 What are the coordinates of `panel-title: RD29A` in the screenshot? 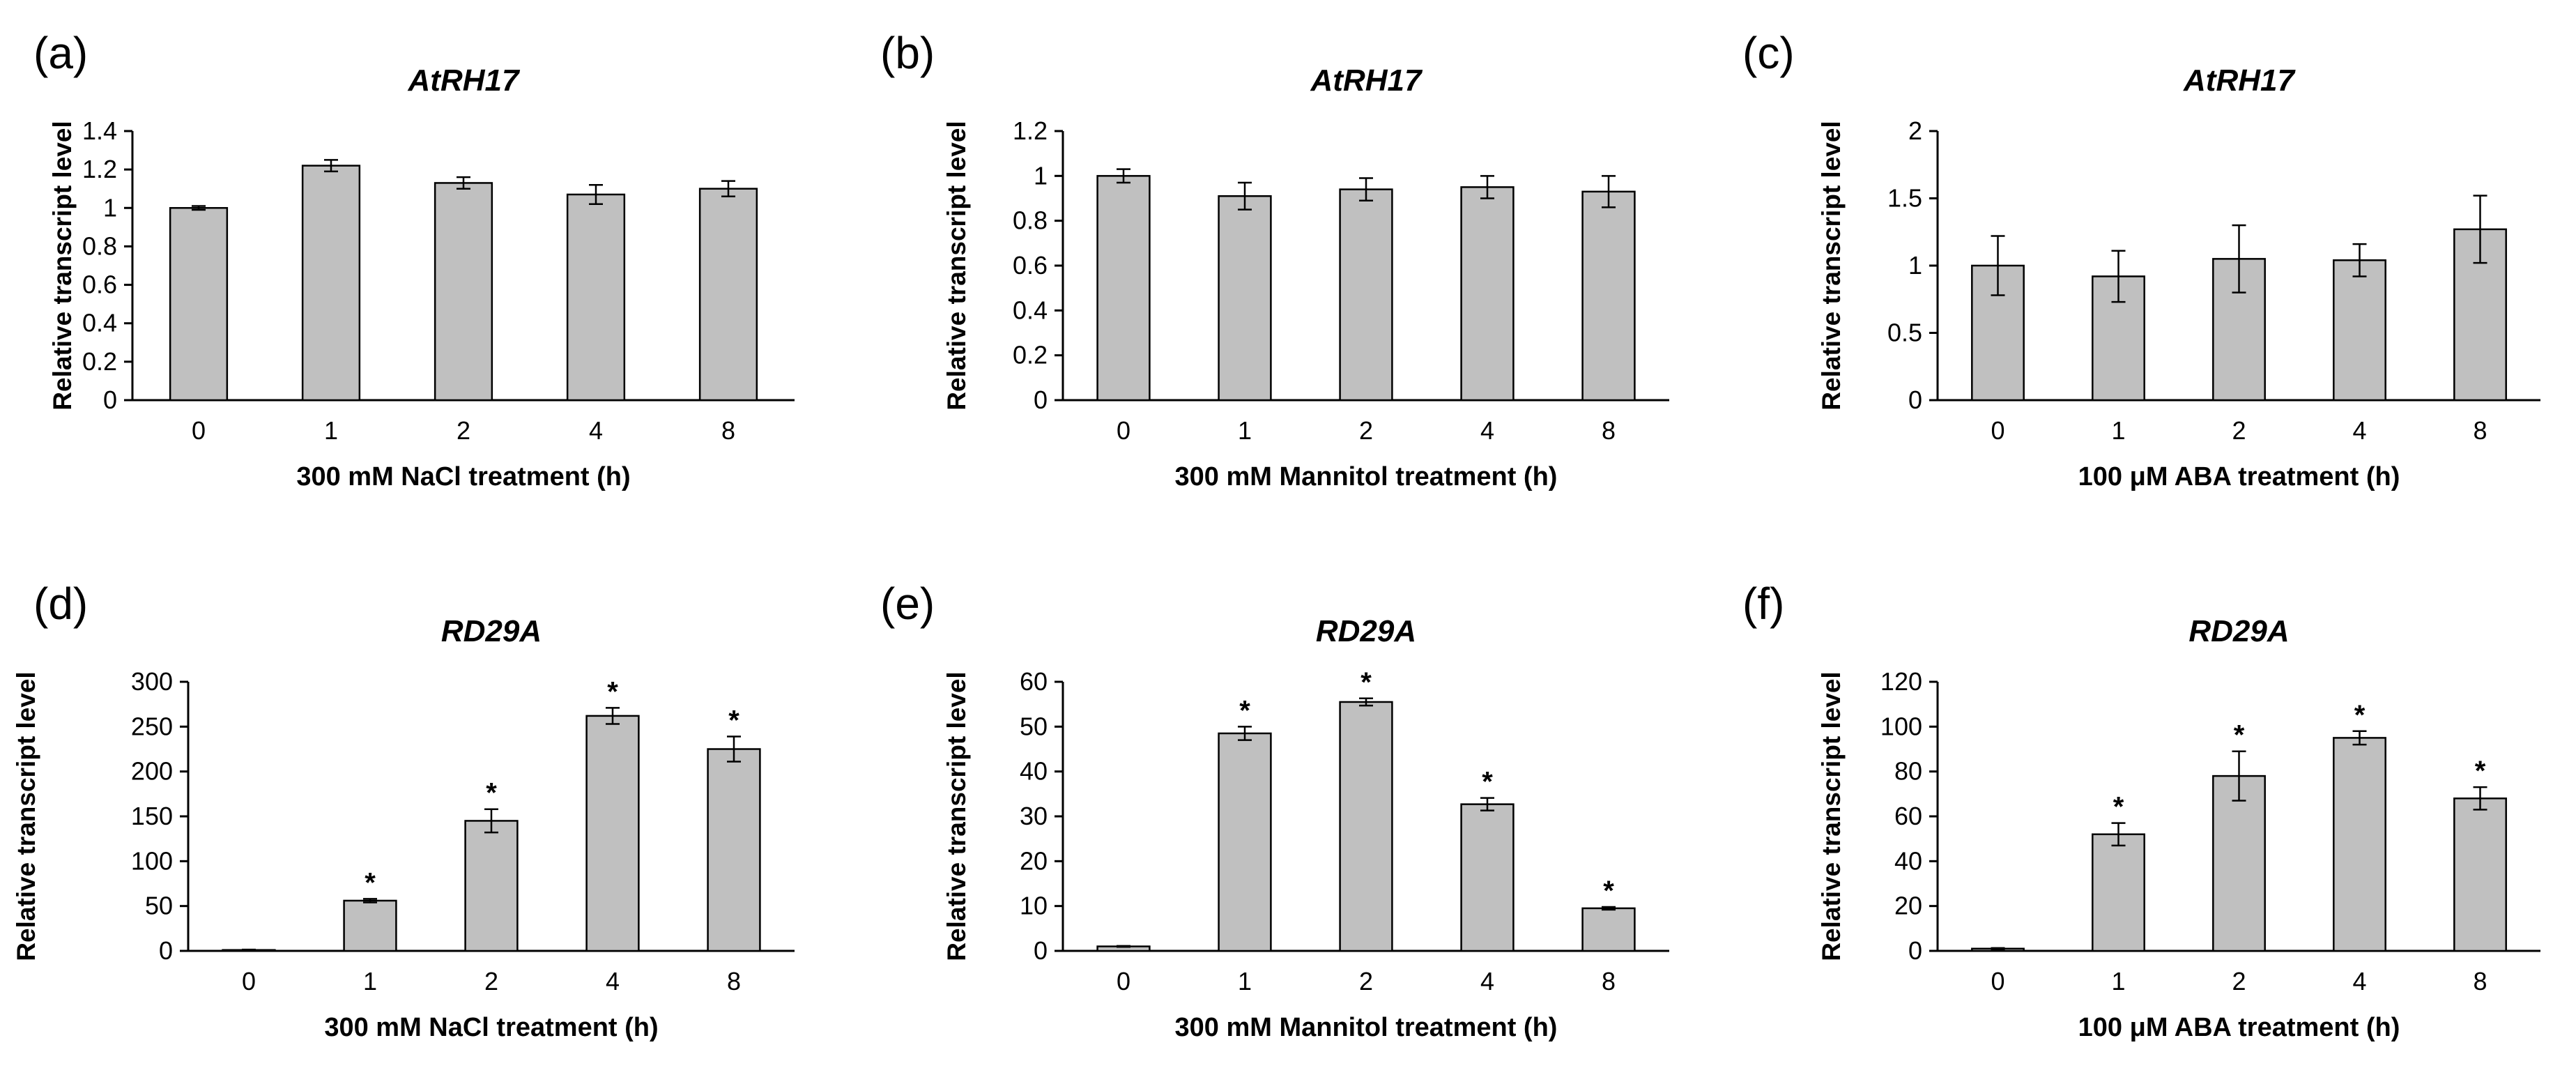 It's located at (2238, 631).